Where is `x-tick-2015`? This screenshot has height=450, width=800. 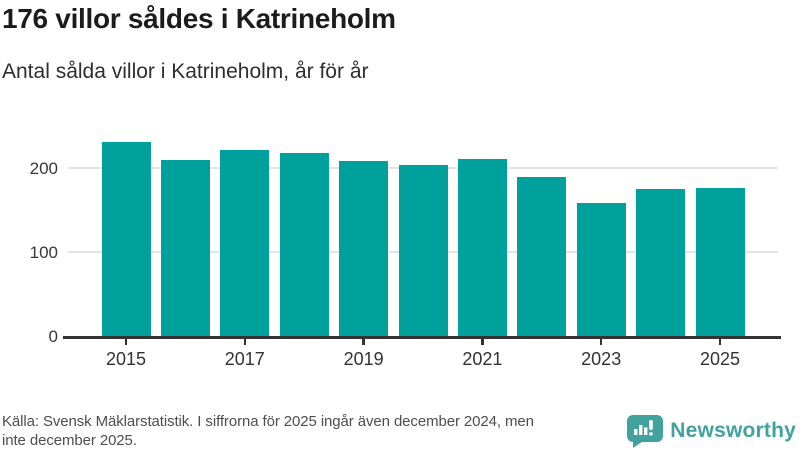 x-tick-2015 is located at coordinates (126, 341).